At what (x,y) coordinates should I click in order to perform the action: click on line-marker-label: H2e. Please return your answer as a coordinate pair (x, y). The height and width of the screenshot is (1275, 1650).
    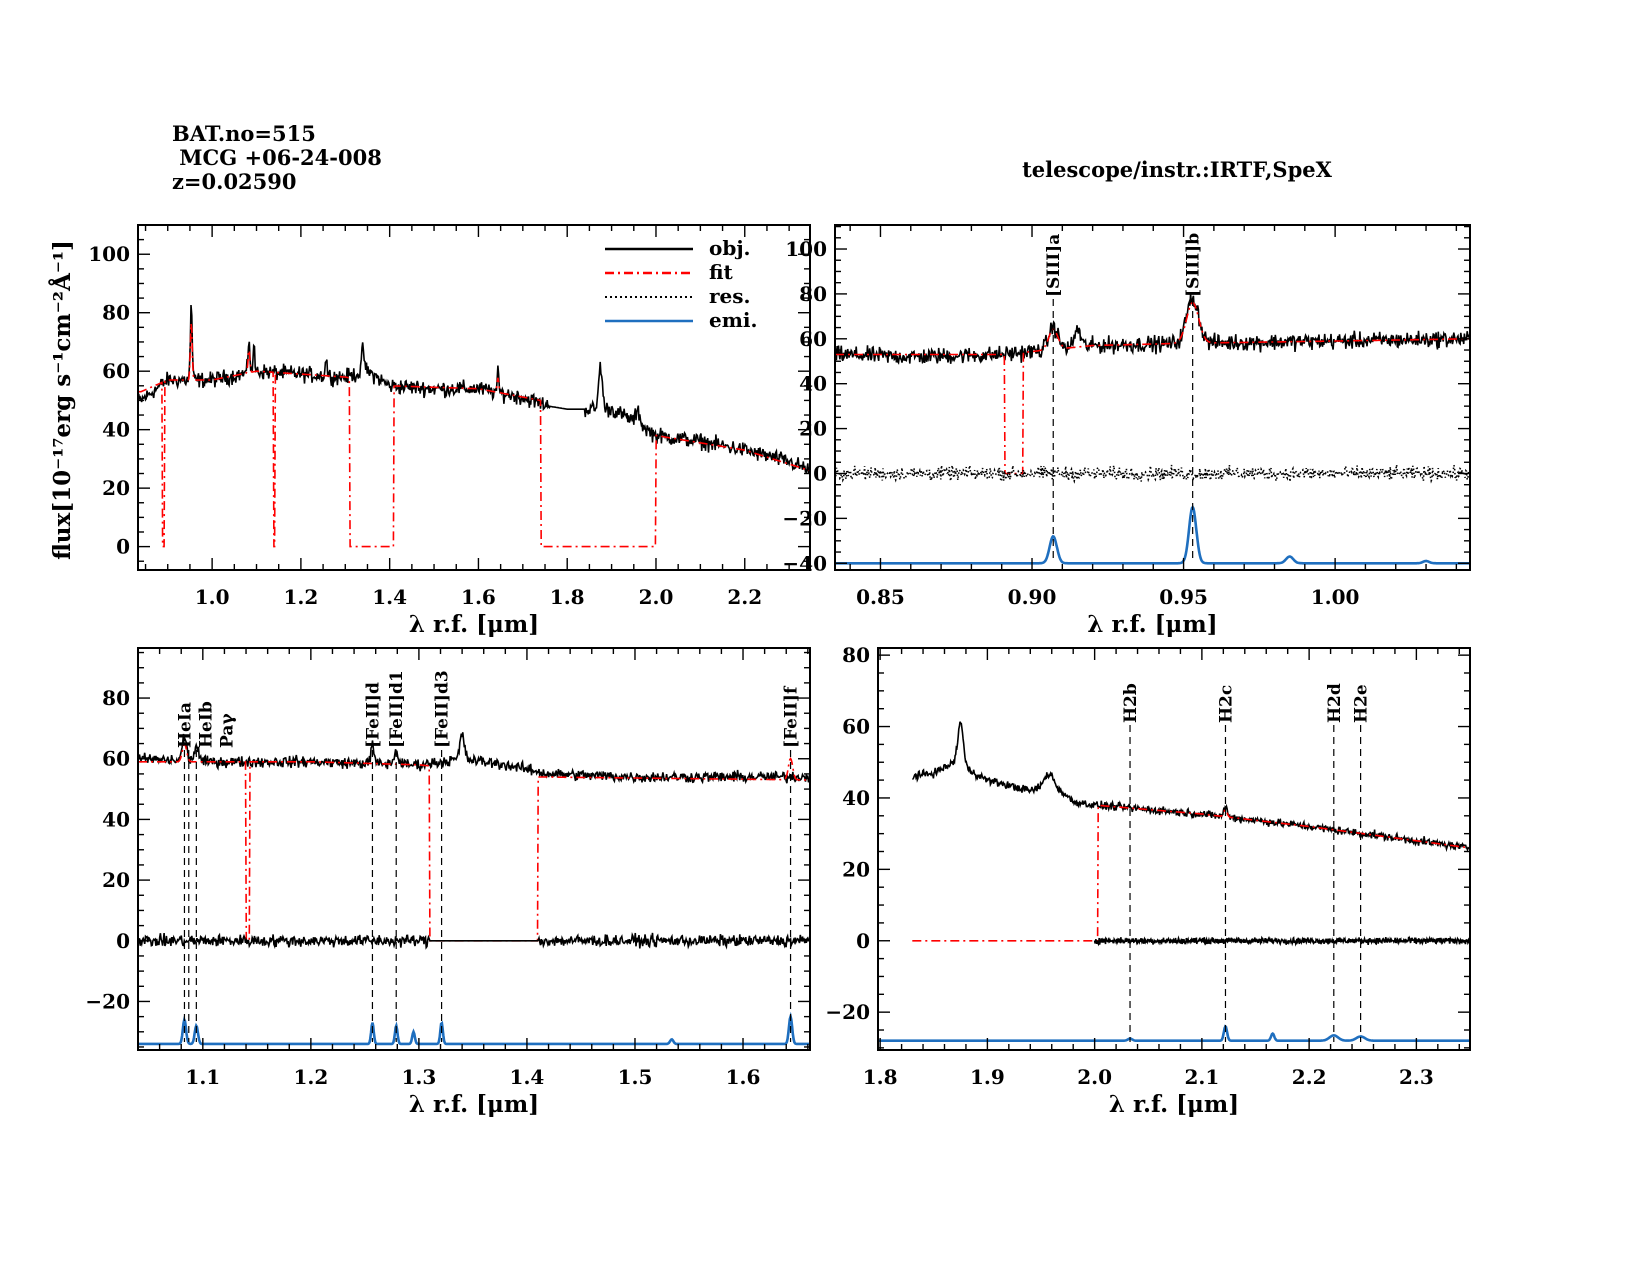
    Looking at the image, I should click on (1362, 703).